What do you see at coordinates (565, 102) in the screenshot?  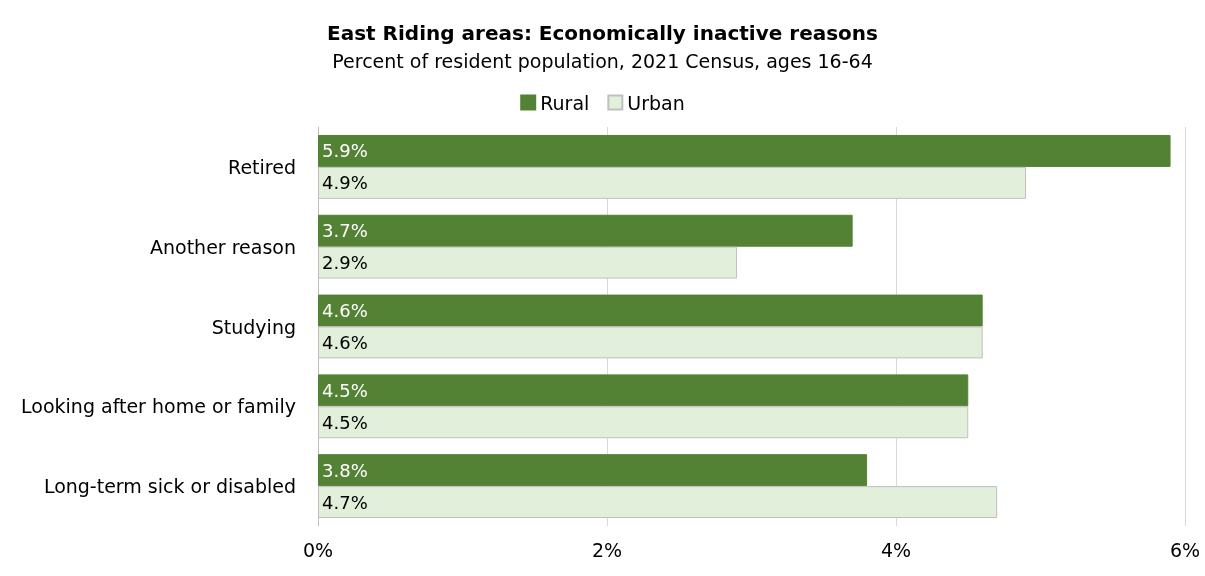 I see `legend-label: Rural` at bounding box center [565, 102].